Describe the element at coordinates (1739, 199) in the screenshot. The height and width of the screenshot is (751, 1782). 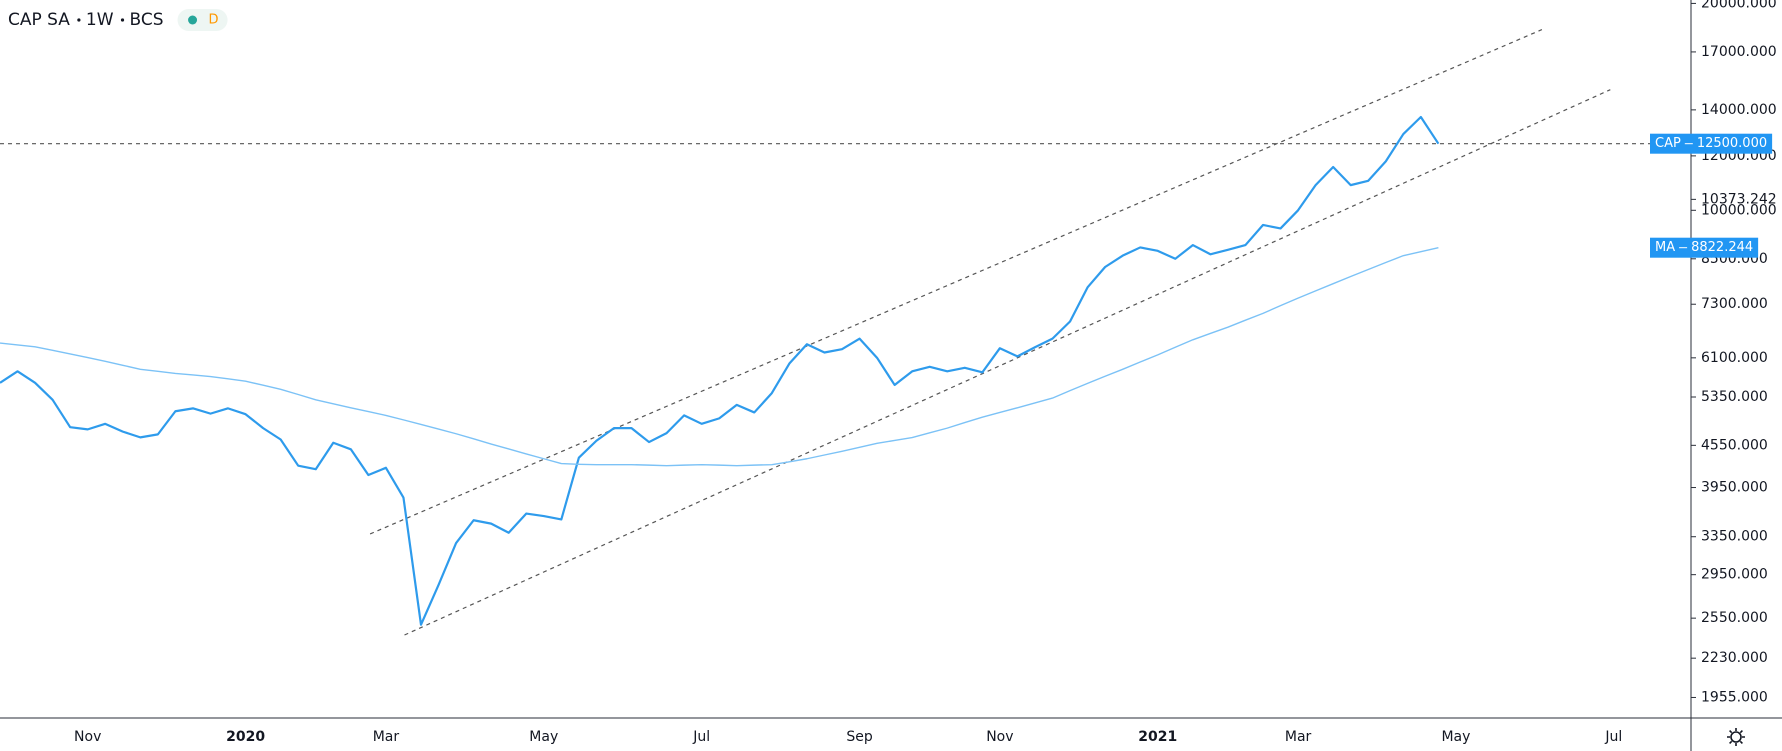
I see `y-tick-label: 10373.242` at that location.